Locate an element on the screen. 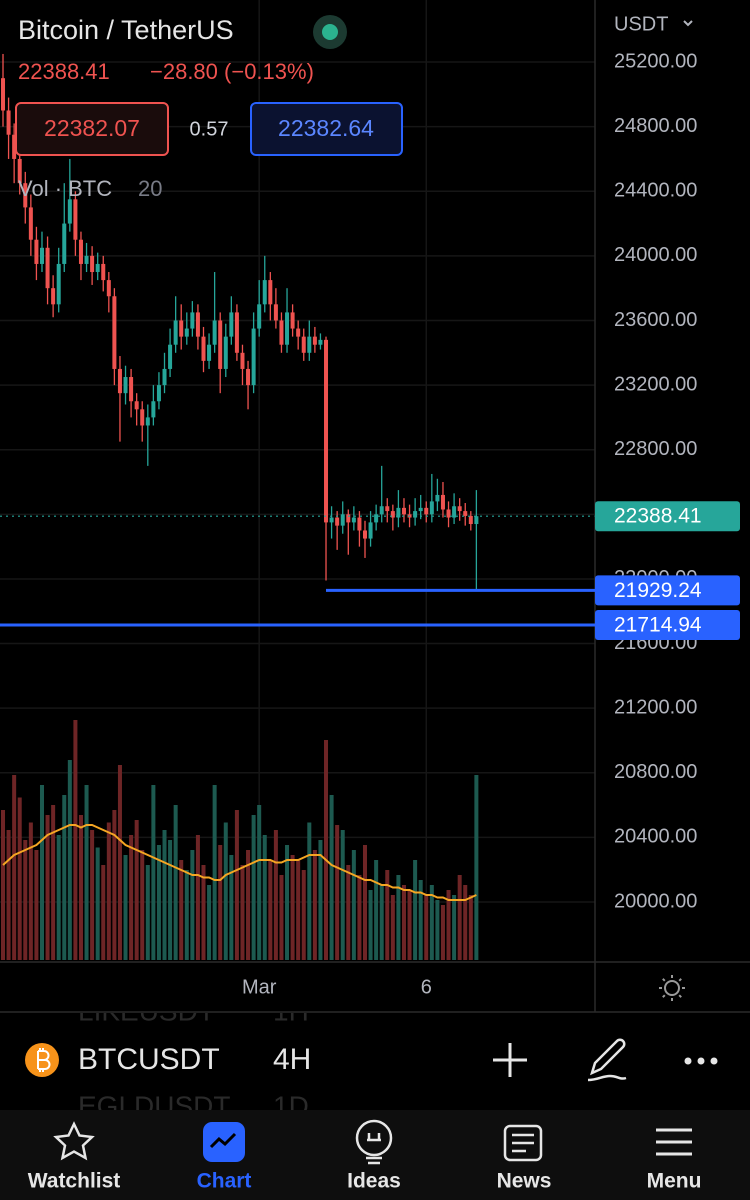 This screenshot has width=750, height=1200. price-label: 21714.94 is located at coordinates (658, 625).